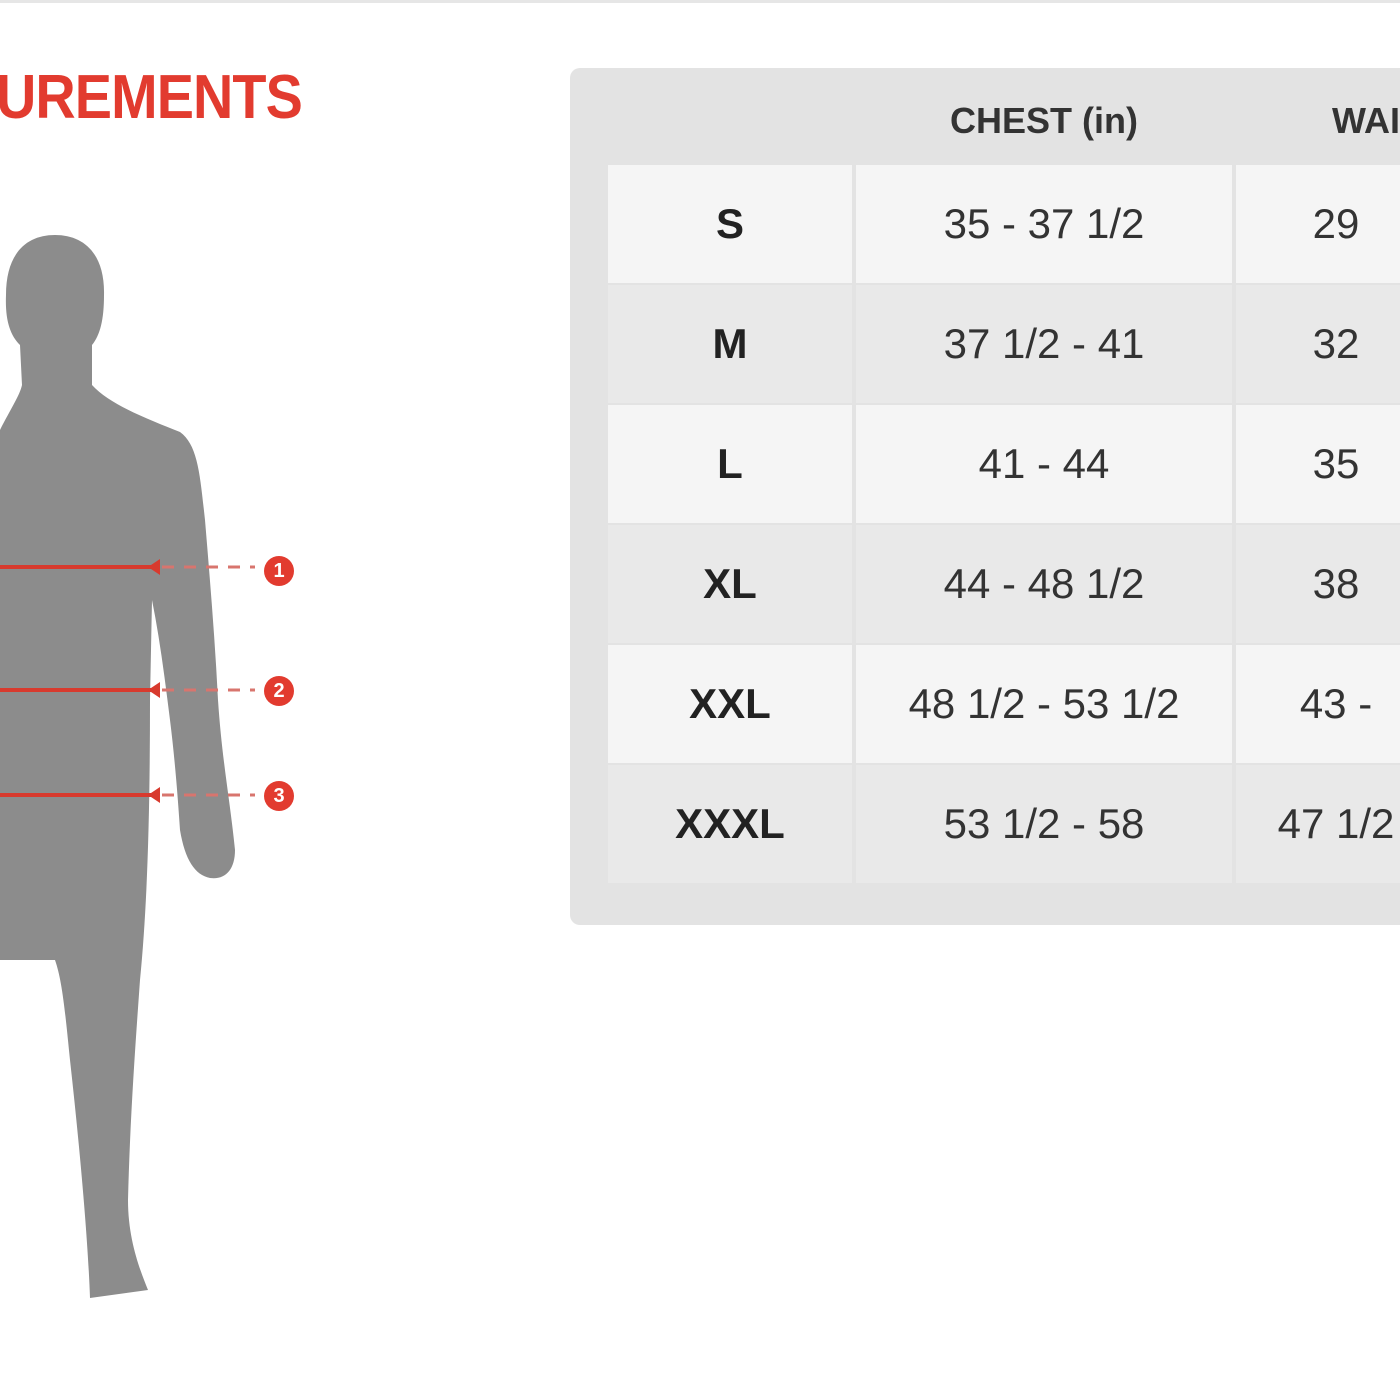  I want to click on size-cell: XXXL, so click(730, 824).